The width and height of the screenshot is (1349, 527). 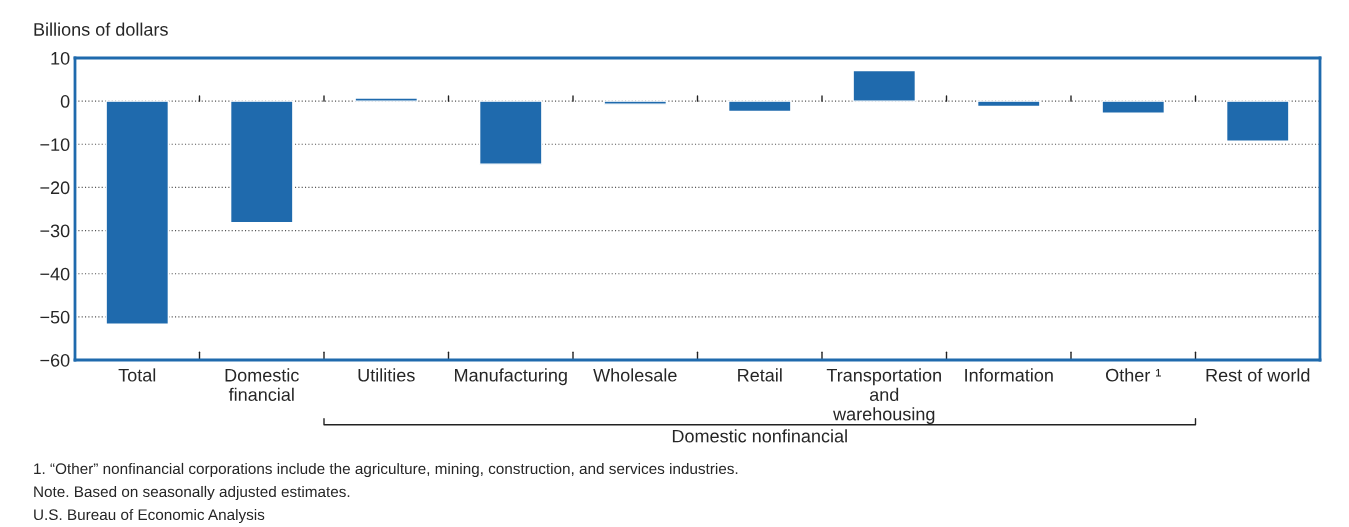 I want to click on y-tick-label: −20, so click(x=55, y=188).